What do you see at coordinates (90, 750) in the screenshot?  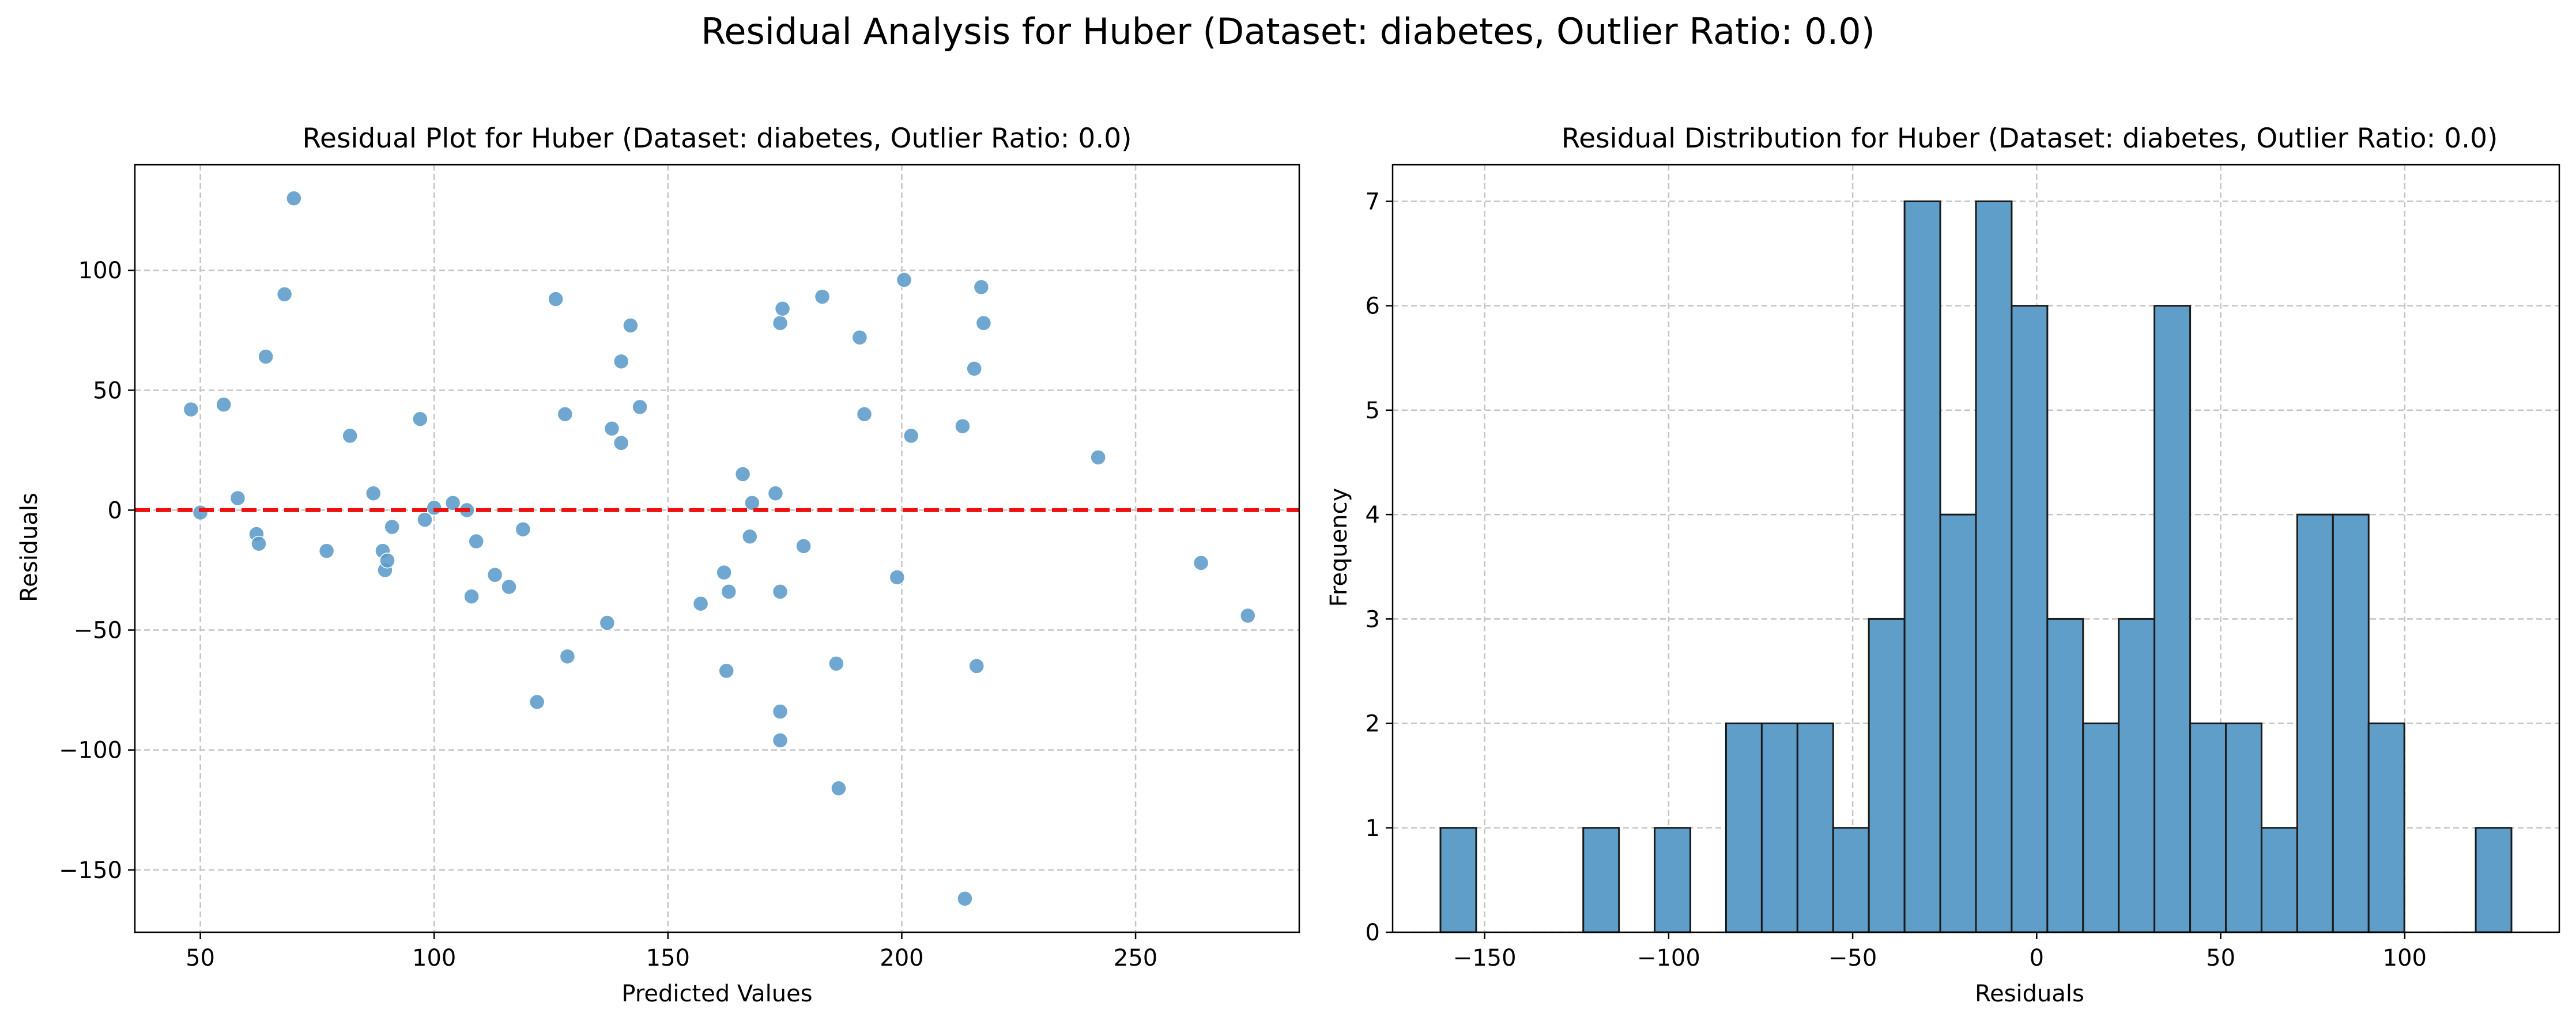 I see `y-tick-label: −100` at bounding box center [90, 750].